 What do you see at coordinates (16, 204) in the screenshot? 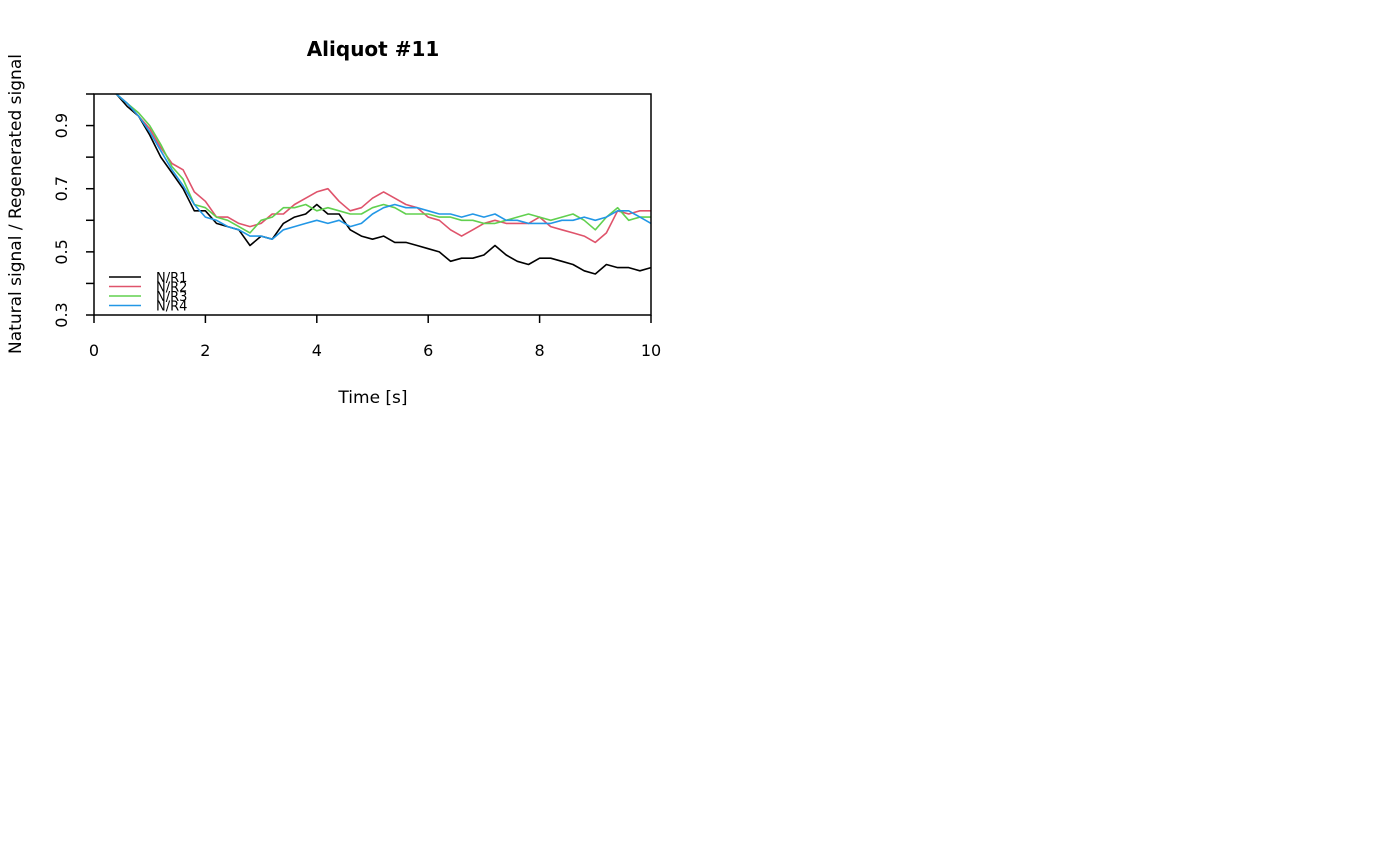
I see `y-axis-label: Natural signal / Regenerated signal` at bounding box center [16, 204].